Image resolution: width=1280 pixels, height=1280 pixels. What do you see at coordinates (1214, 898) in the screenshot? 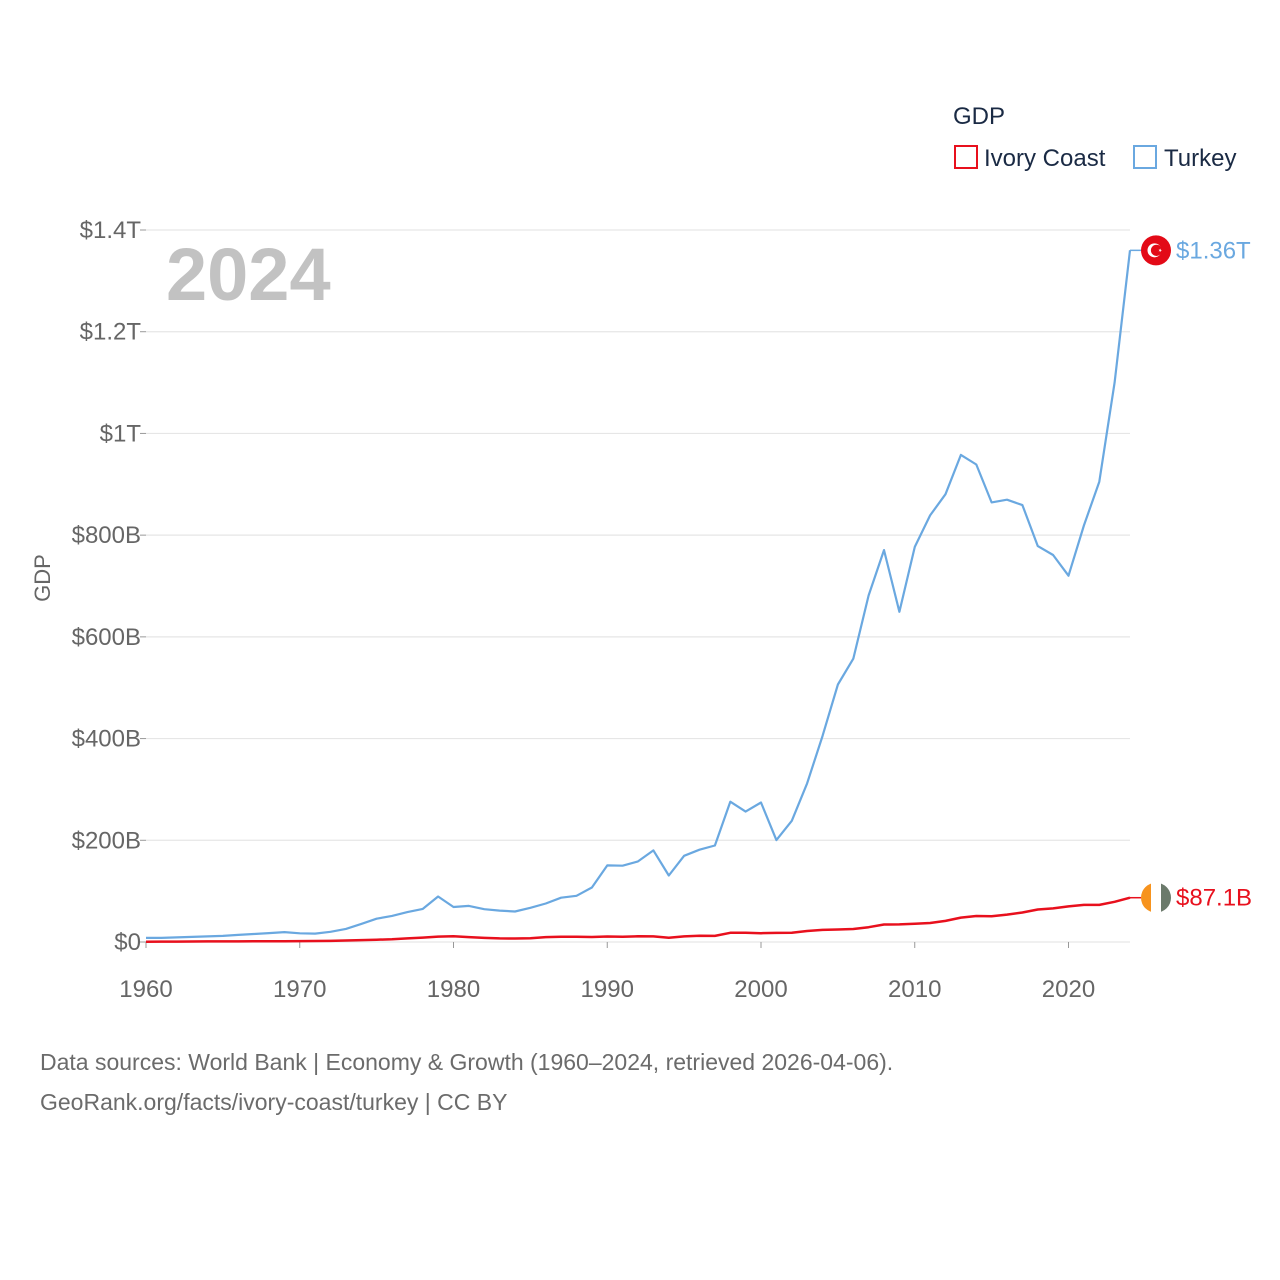
I see `end-label-ivory-coast: $87.1B` at bounding box center [1214, 898].